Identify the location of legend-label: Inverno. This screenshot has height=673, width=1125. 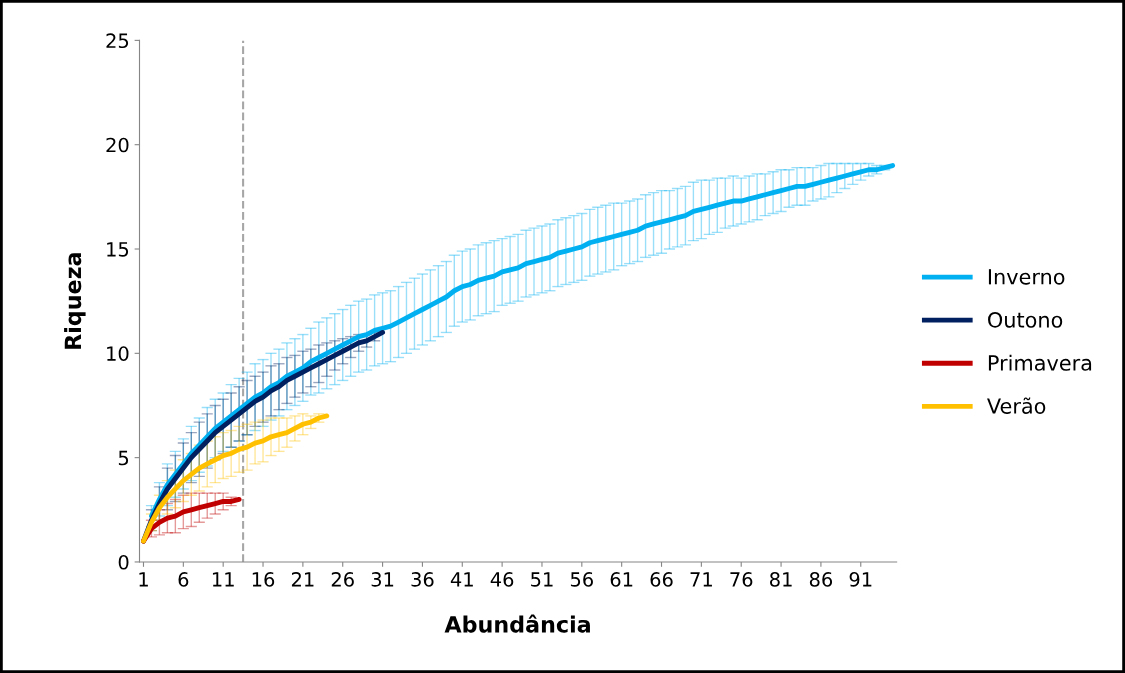
(1026, 277).